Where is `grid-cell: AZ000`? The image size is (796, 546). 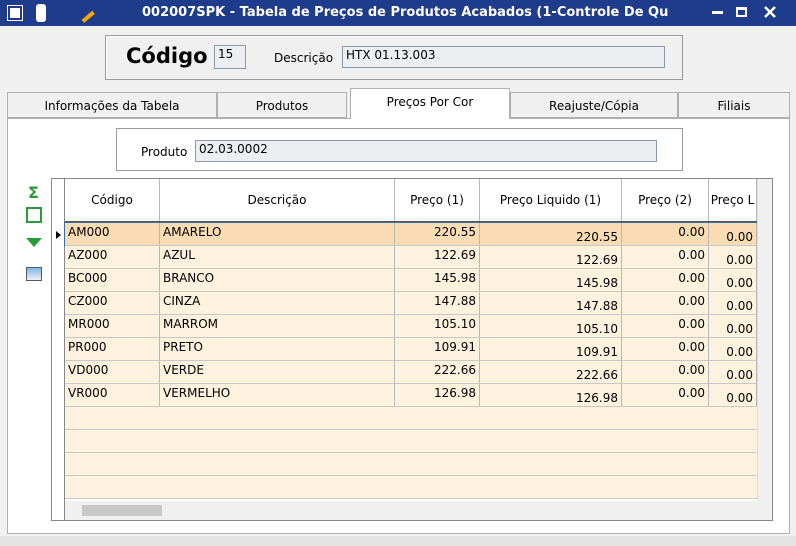
grid-cell: AZ000 is located at coordinates (112, 257).